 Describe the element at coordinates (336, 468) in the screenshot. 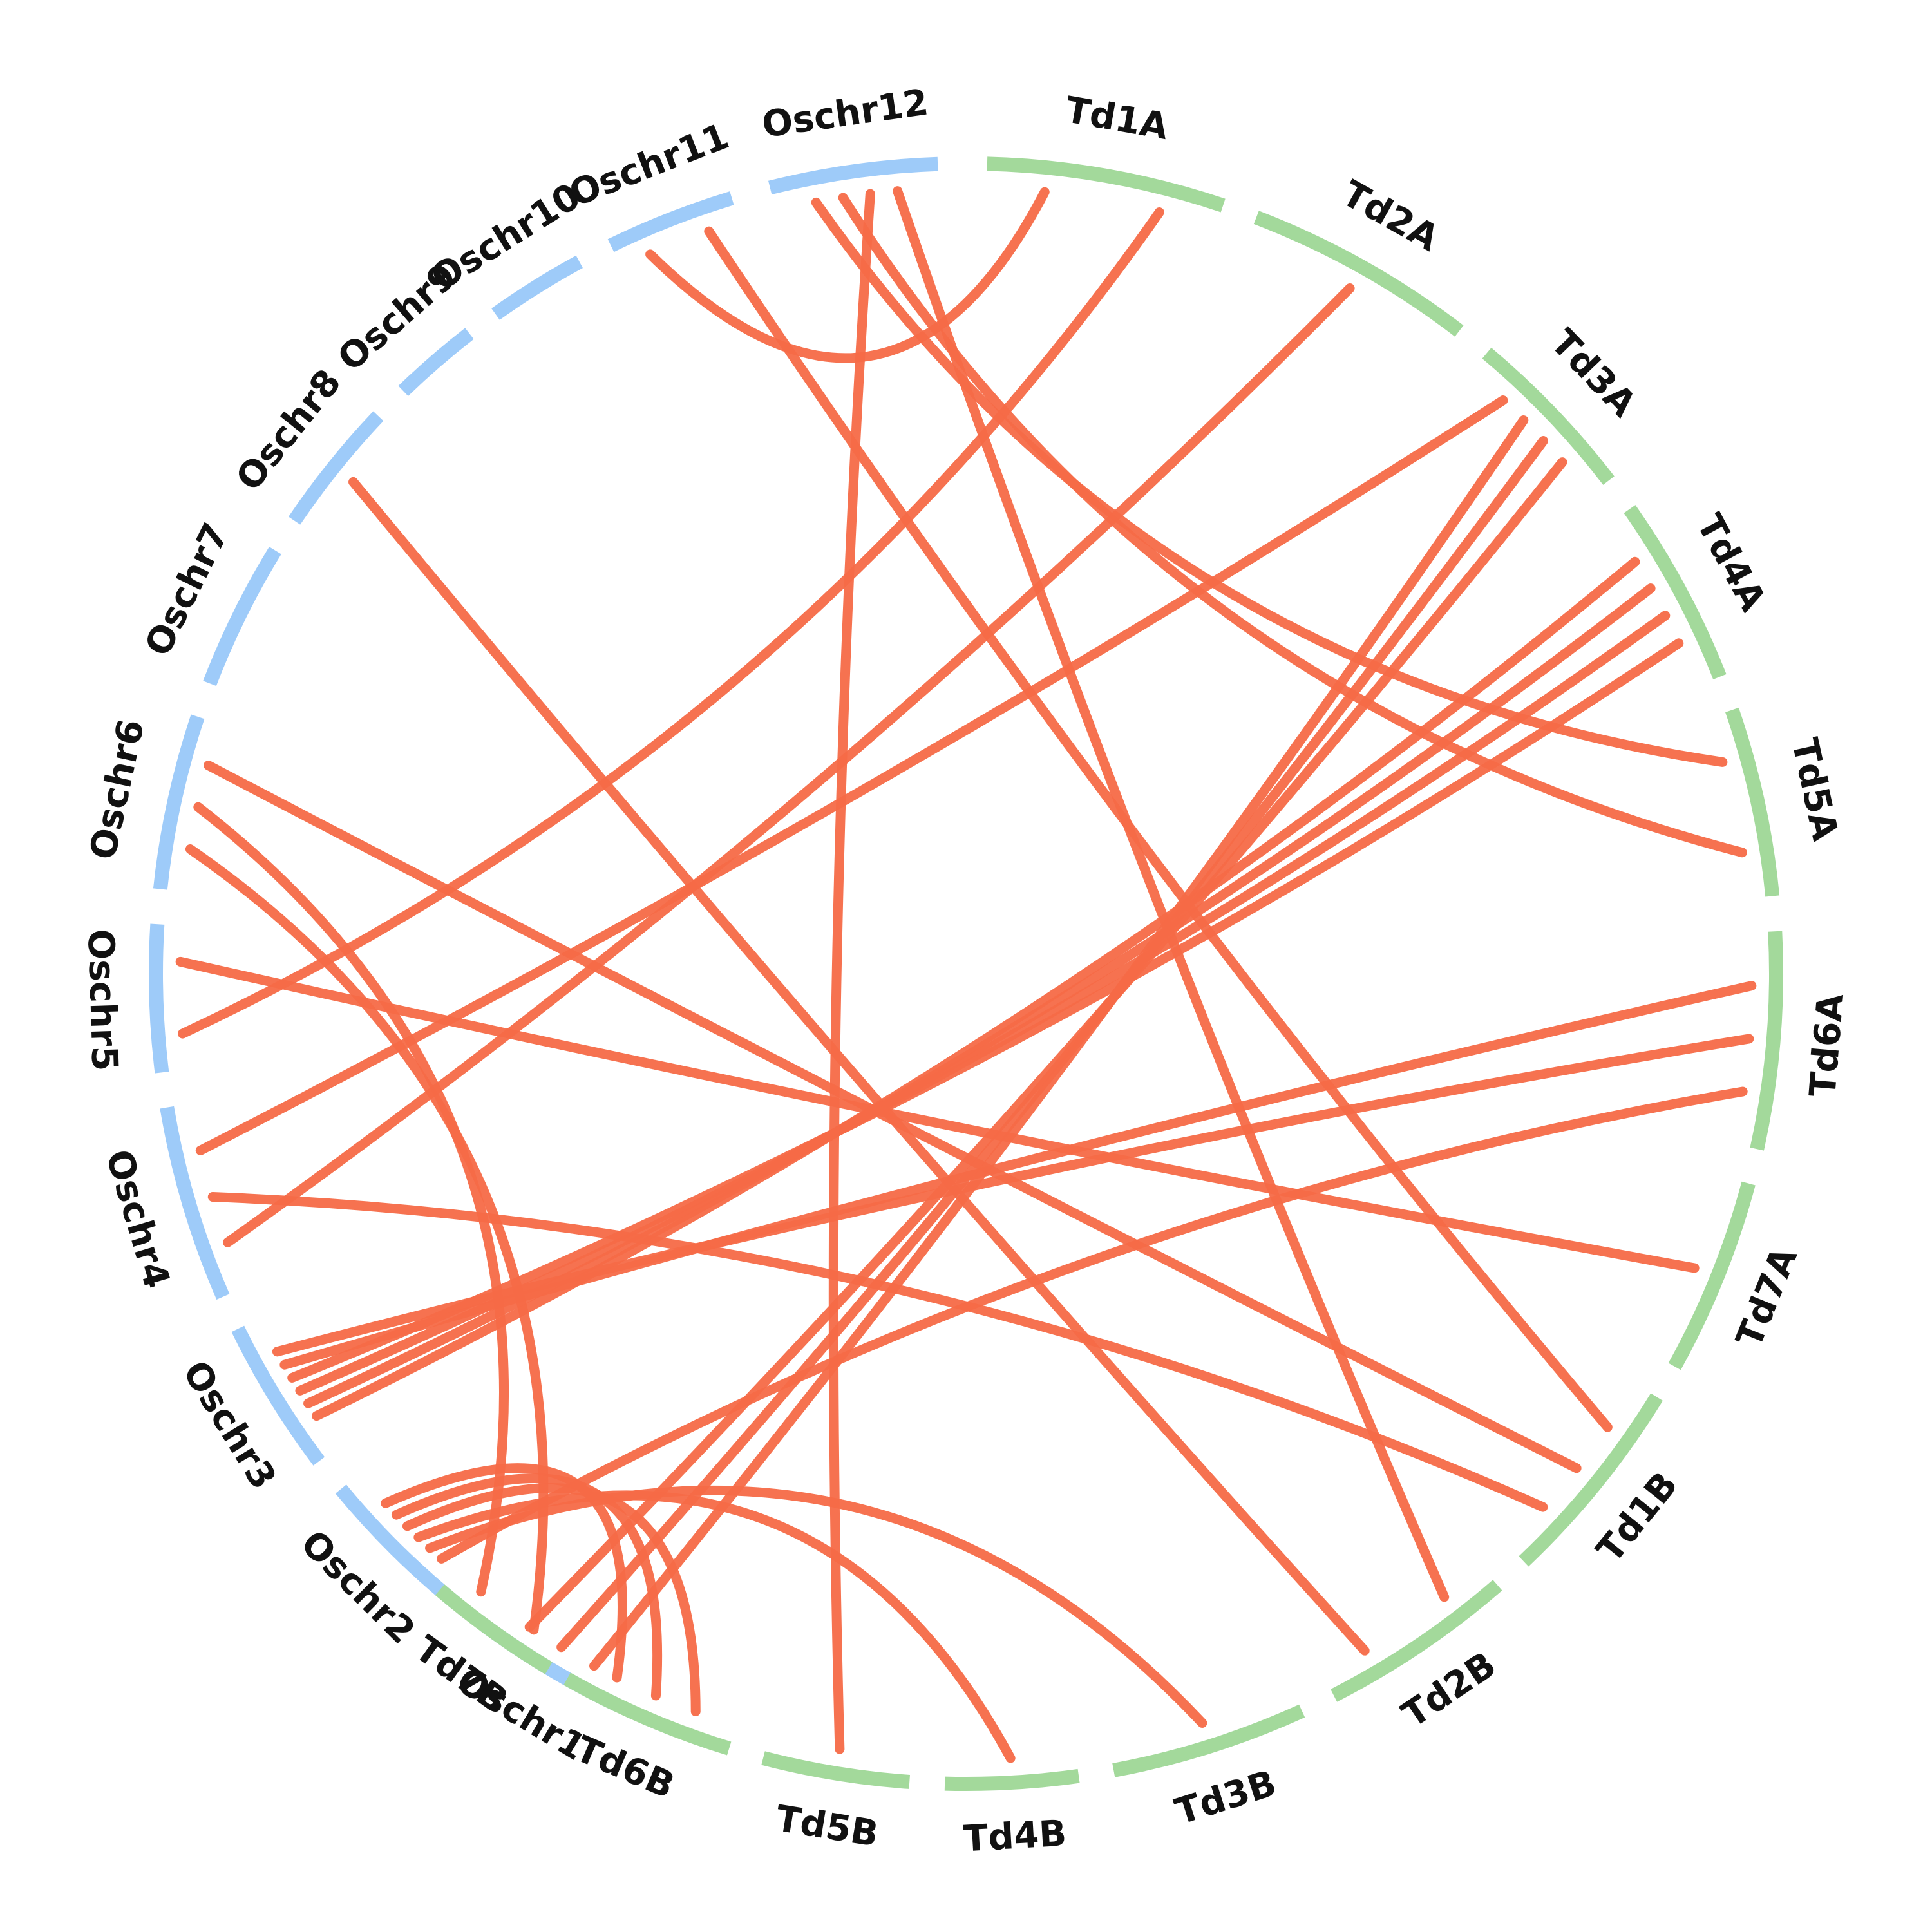

I see `chromosome-arc-oschr8` at that location.